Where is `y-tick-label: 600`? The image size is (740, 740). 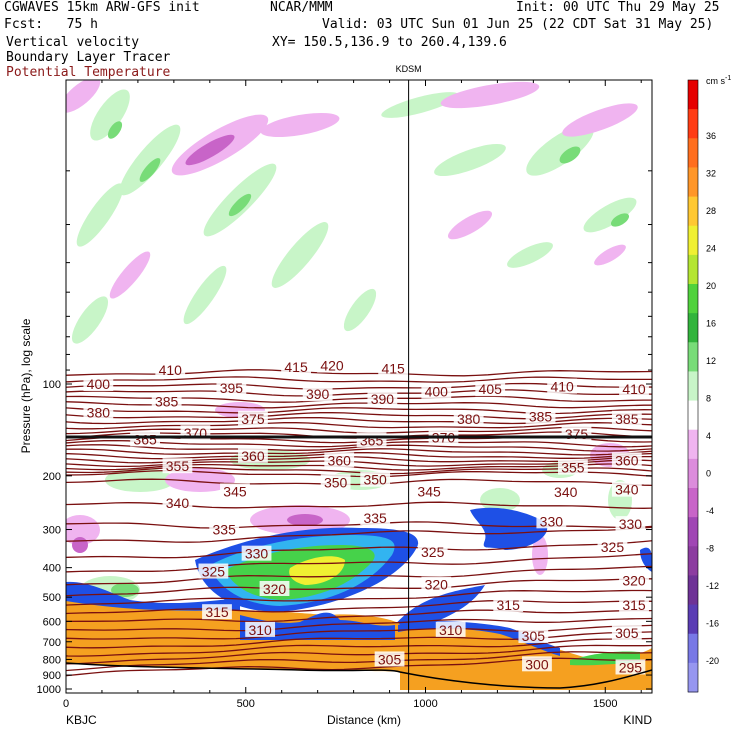
y-tick-label: 600 is located at coordinates (52, 622).